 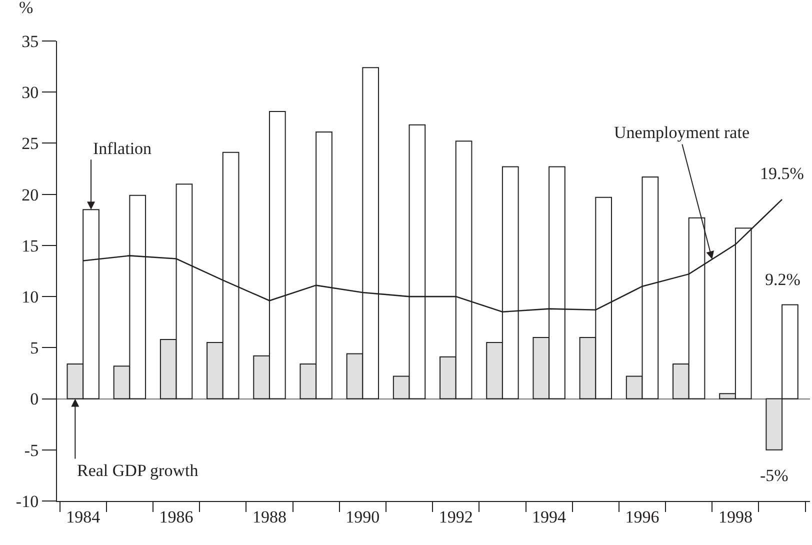 What do you see at coordinates (735, 516) in the screenshot?
I see `x-tick-label: 1998` at bounding box center [735, 516].